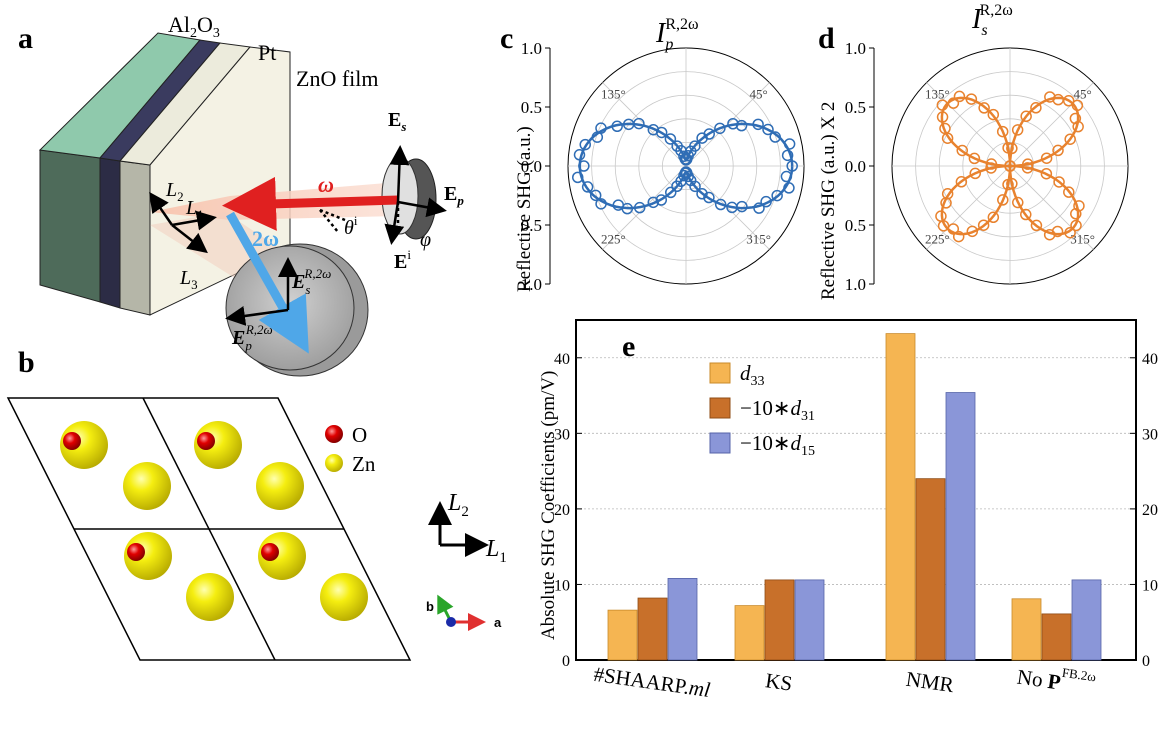 Image resolution: width=1161 pixels, height=732 pixels. What do you see at coordinates (183, 222) in the screenshot?
I see `lab-axes` at bounding box center [183, 222].